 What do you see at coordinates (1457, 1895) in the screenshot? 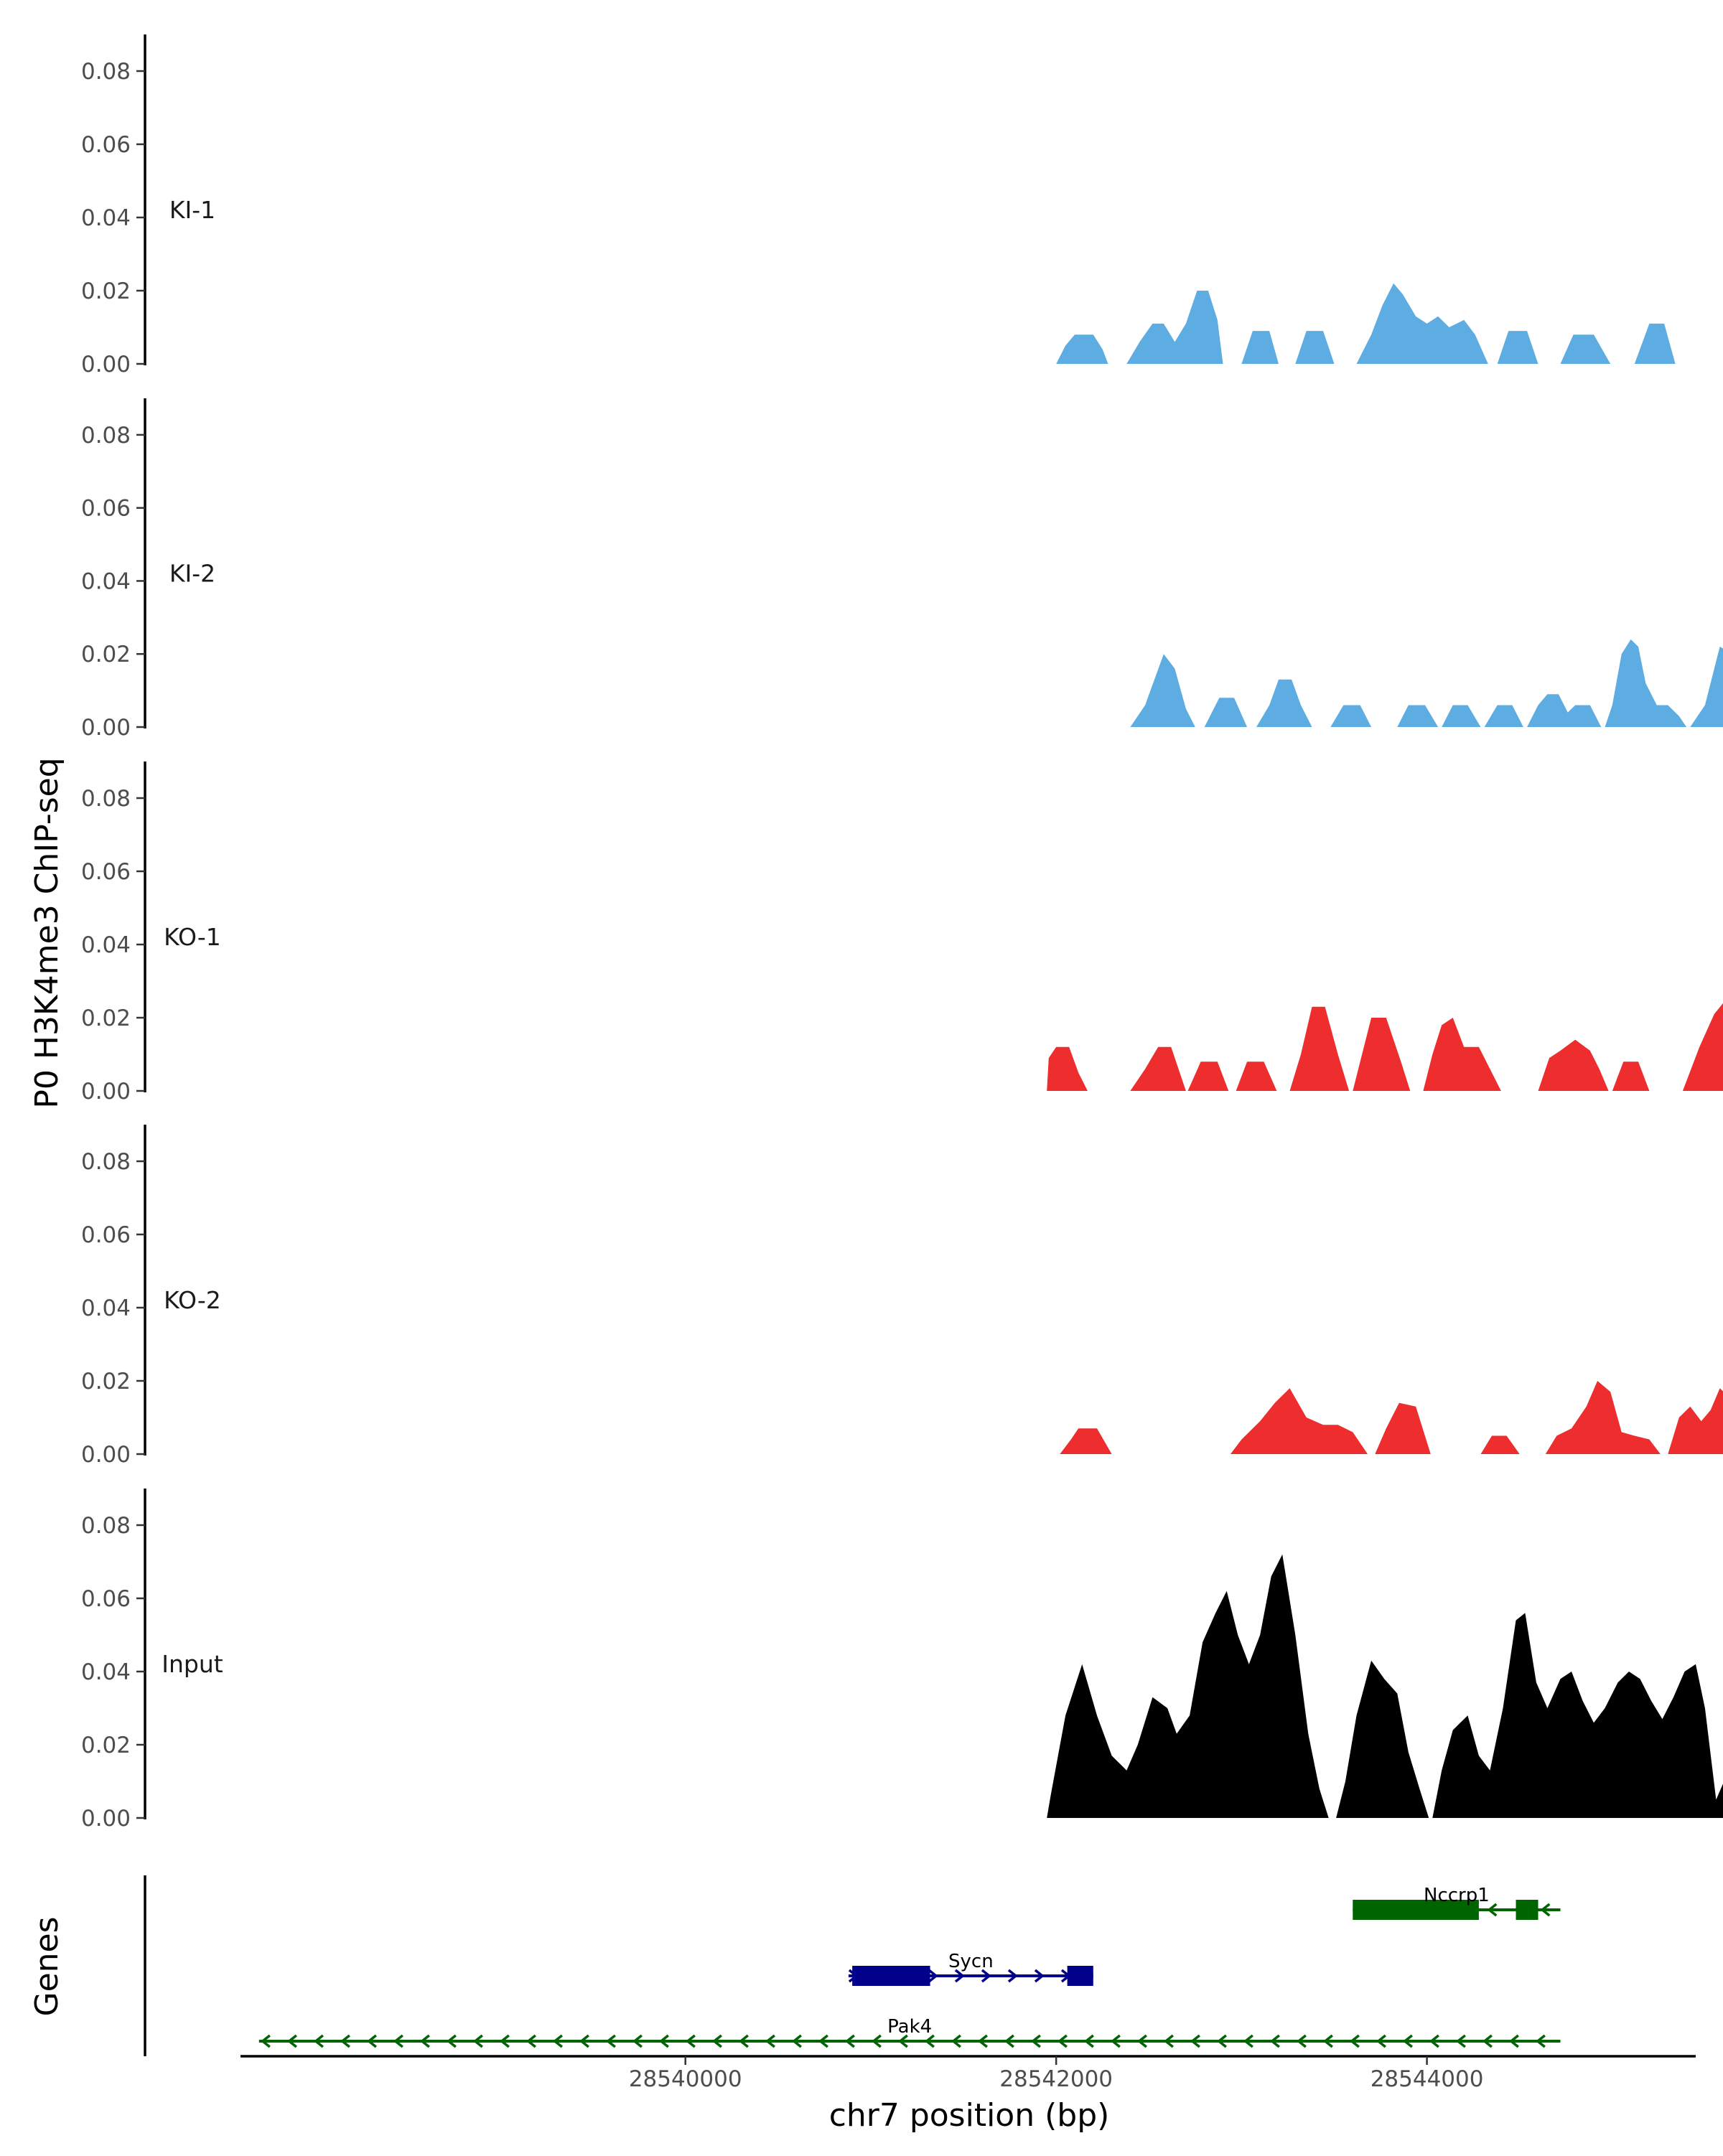
I see `gene-label: Nccrp1` at bounding box center [1457, 1895].